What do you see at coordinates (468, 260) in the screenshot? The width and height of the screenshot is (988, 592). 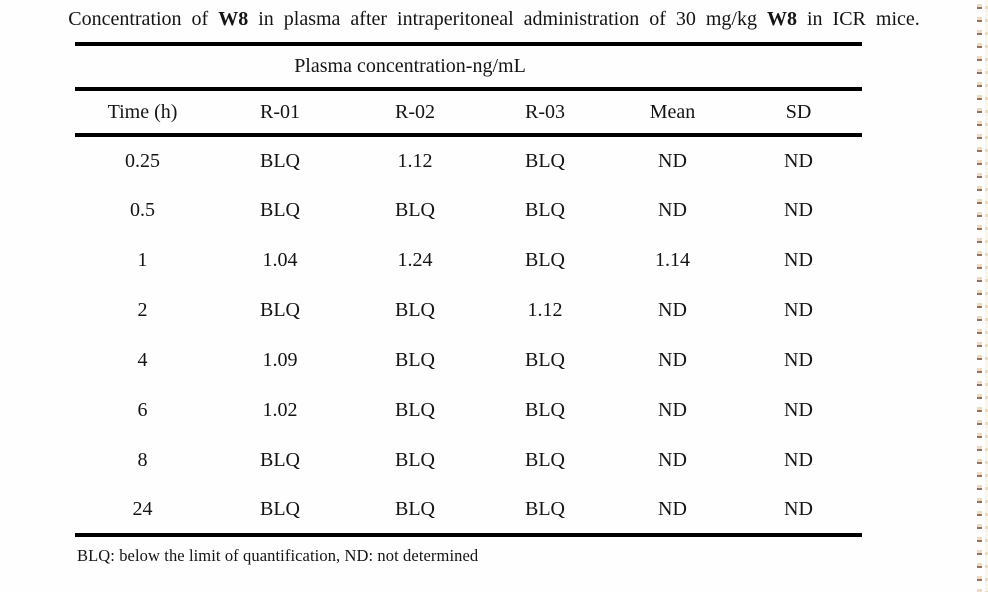 I see `table-row: 1 1.04 1.24 BLQ 1.14 ND` at bounding box center [468, 260].